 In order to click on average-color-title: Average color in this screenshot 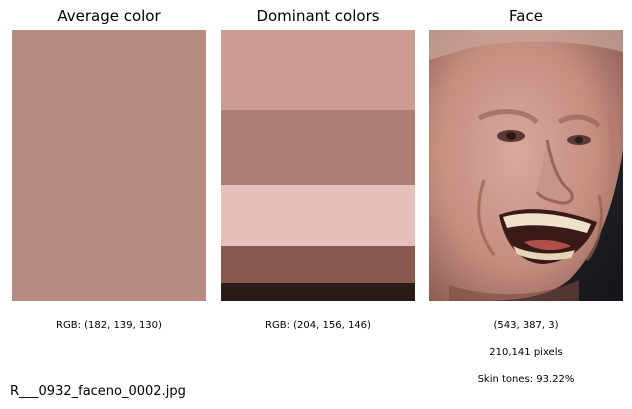, I will do `click(109, 16)`.